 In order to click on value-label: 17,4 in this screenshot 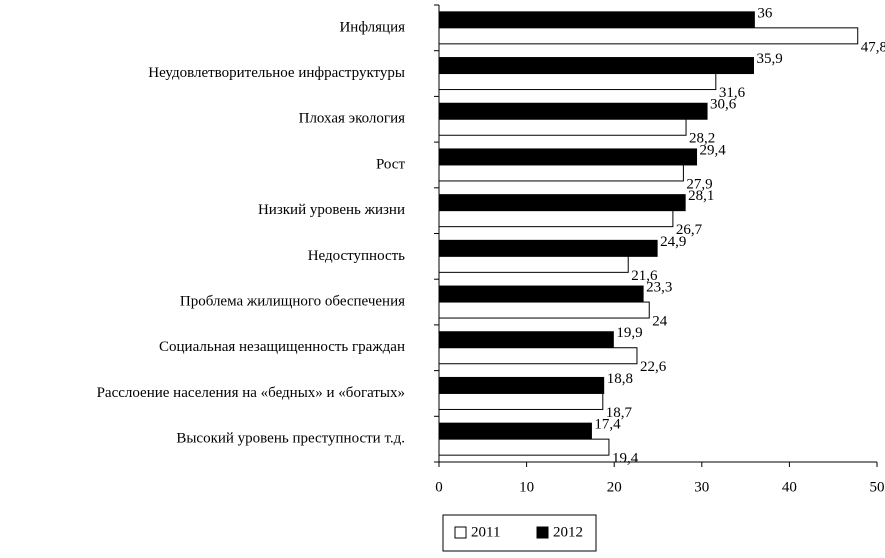, I will do `click(607, 425)`.